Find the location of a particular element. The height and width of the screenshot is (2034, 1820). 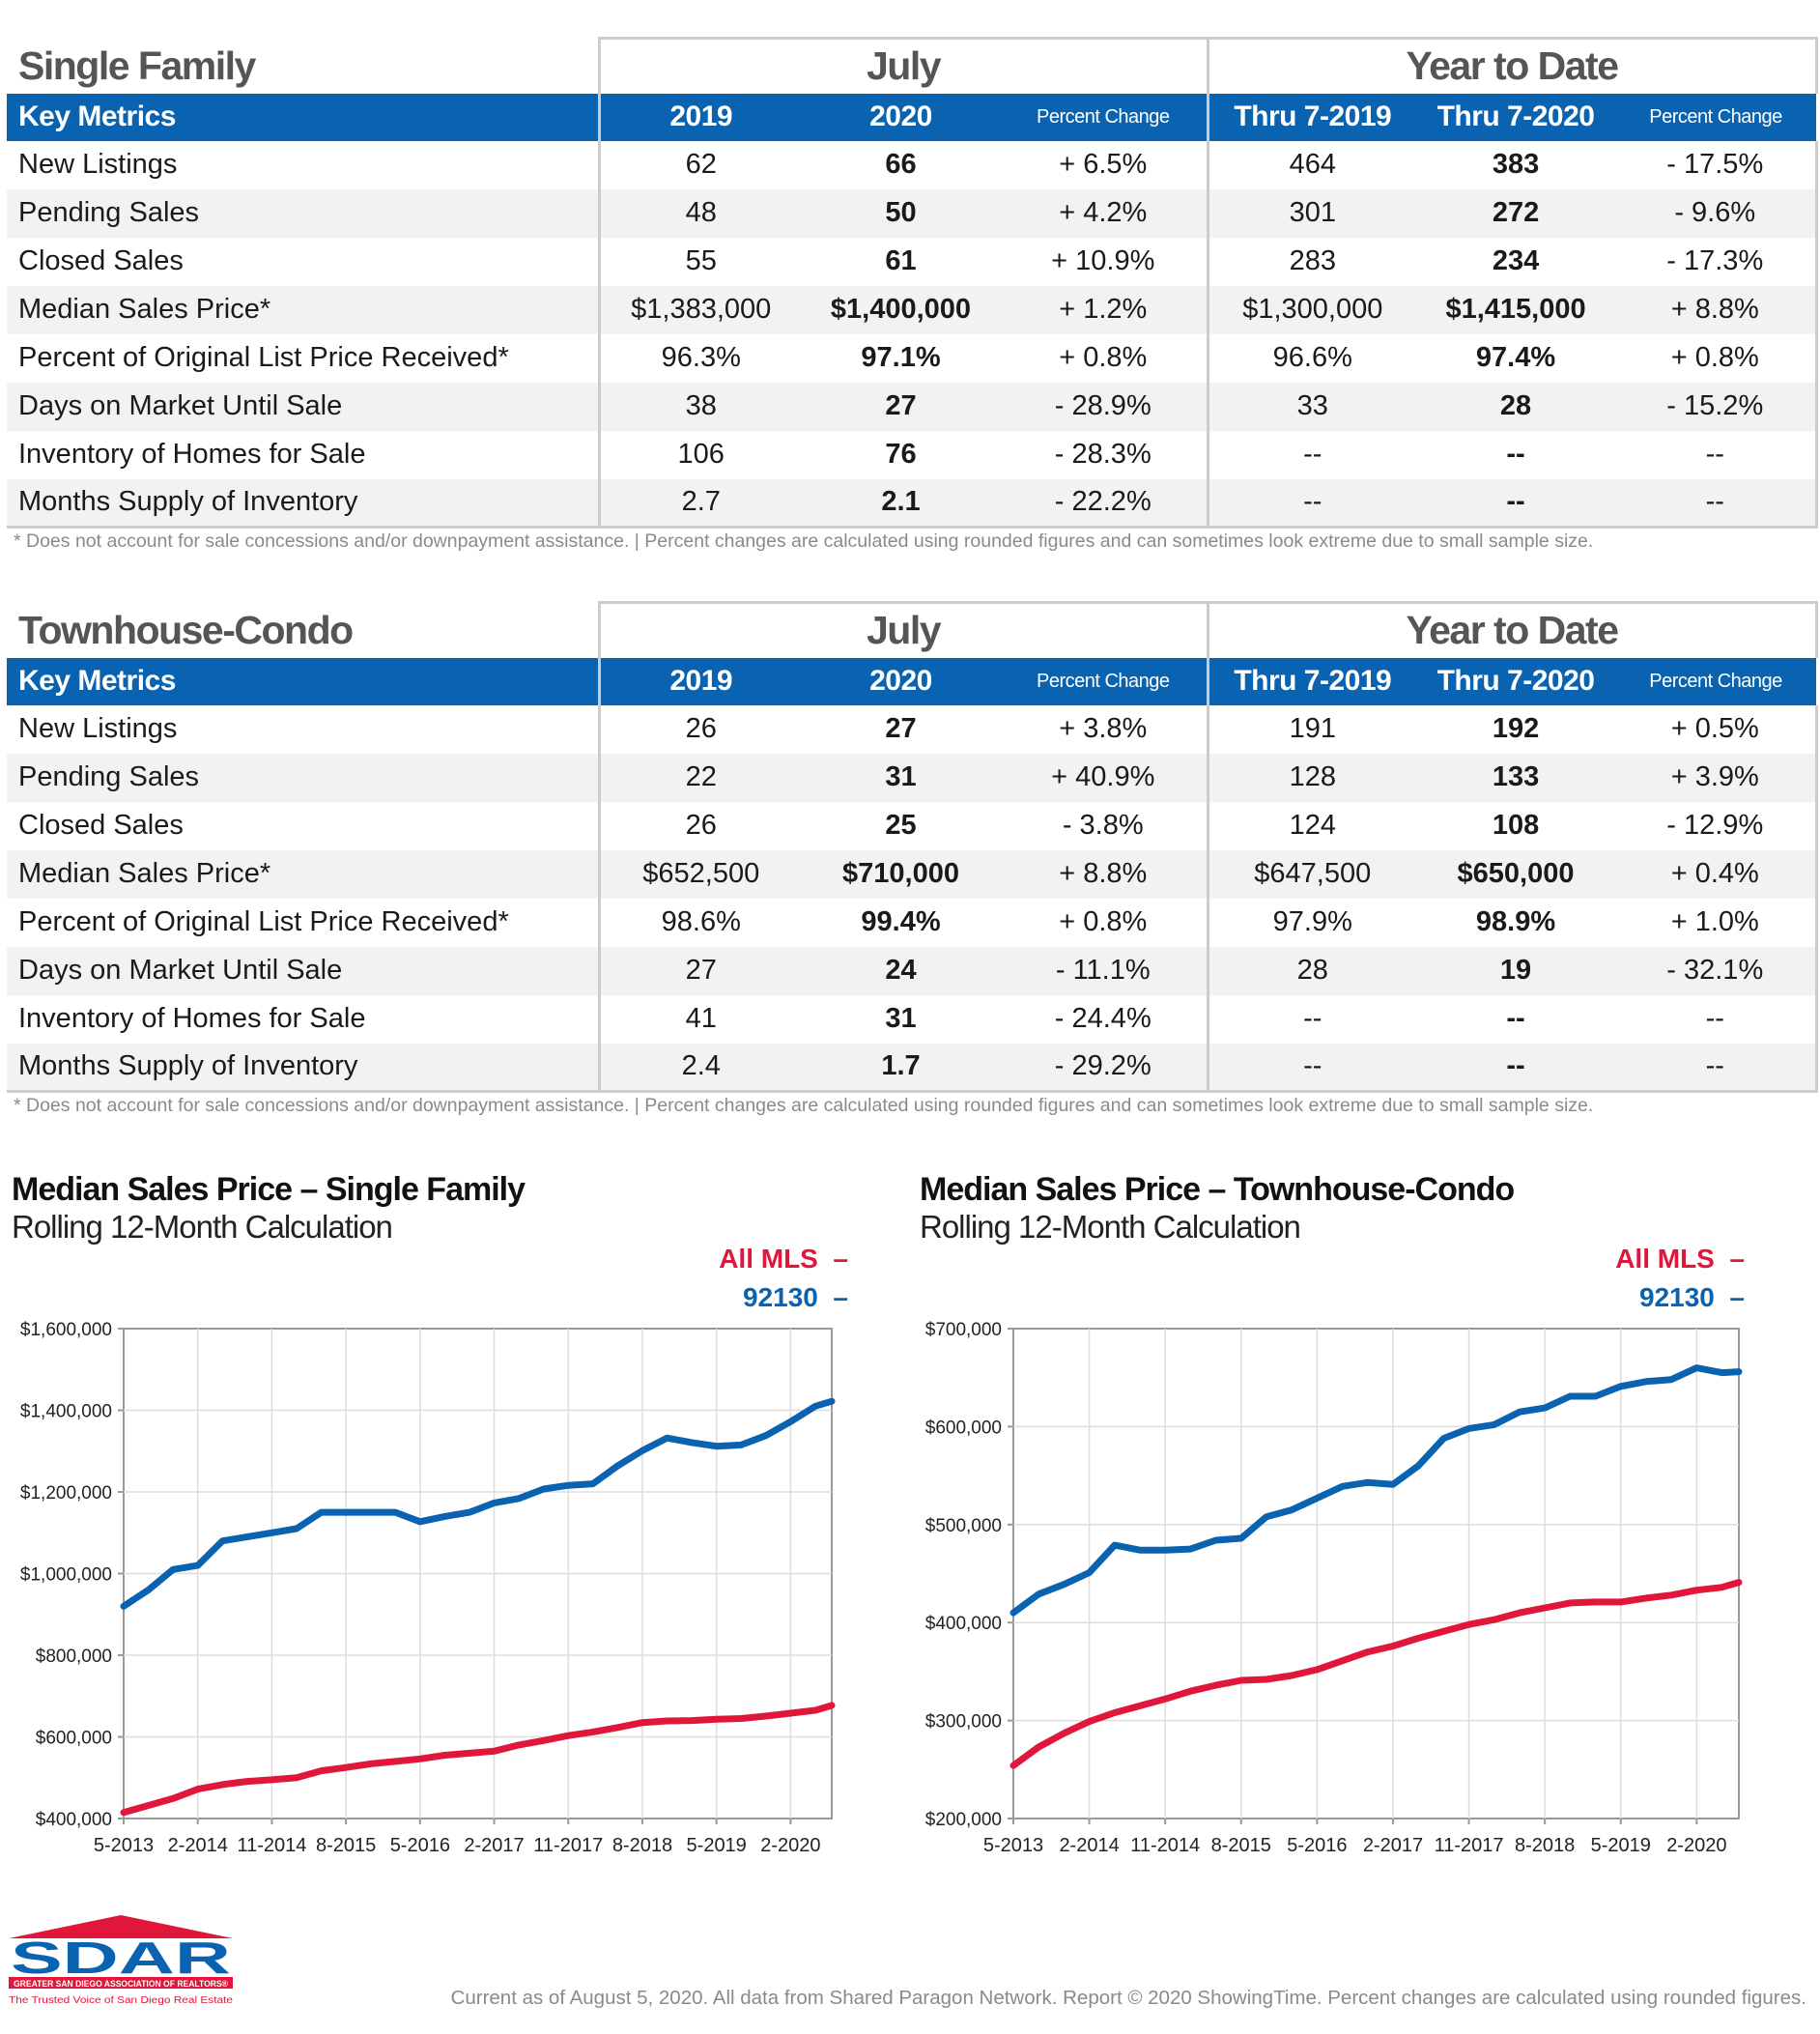

table-row: Closed Sales 55 61 + 10.9% 283 234 - 17.3% is located at coordinates (913, 261).